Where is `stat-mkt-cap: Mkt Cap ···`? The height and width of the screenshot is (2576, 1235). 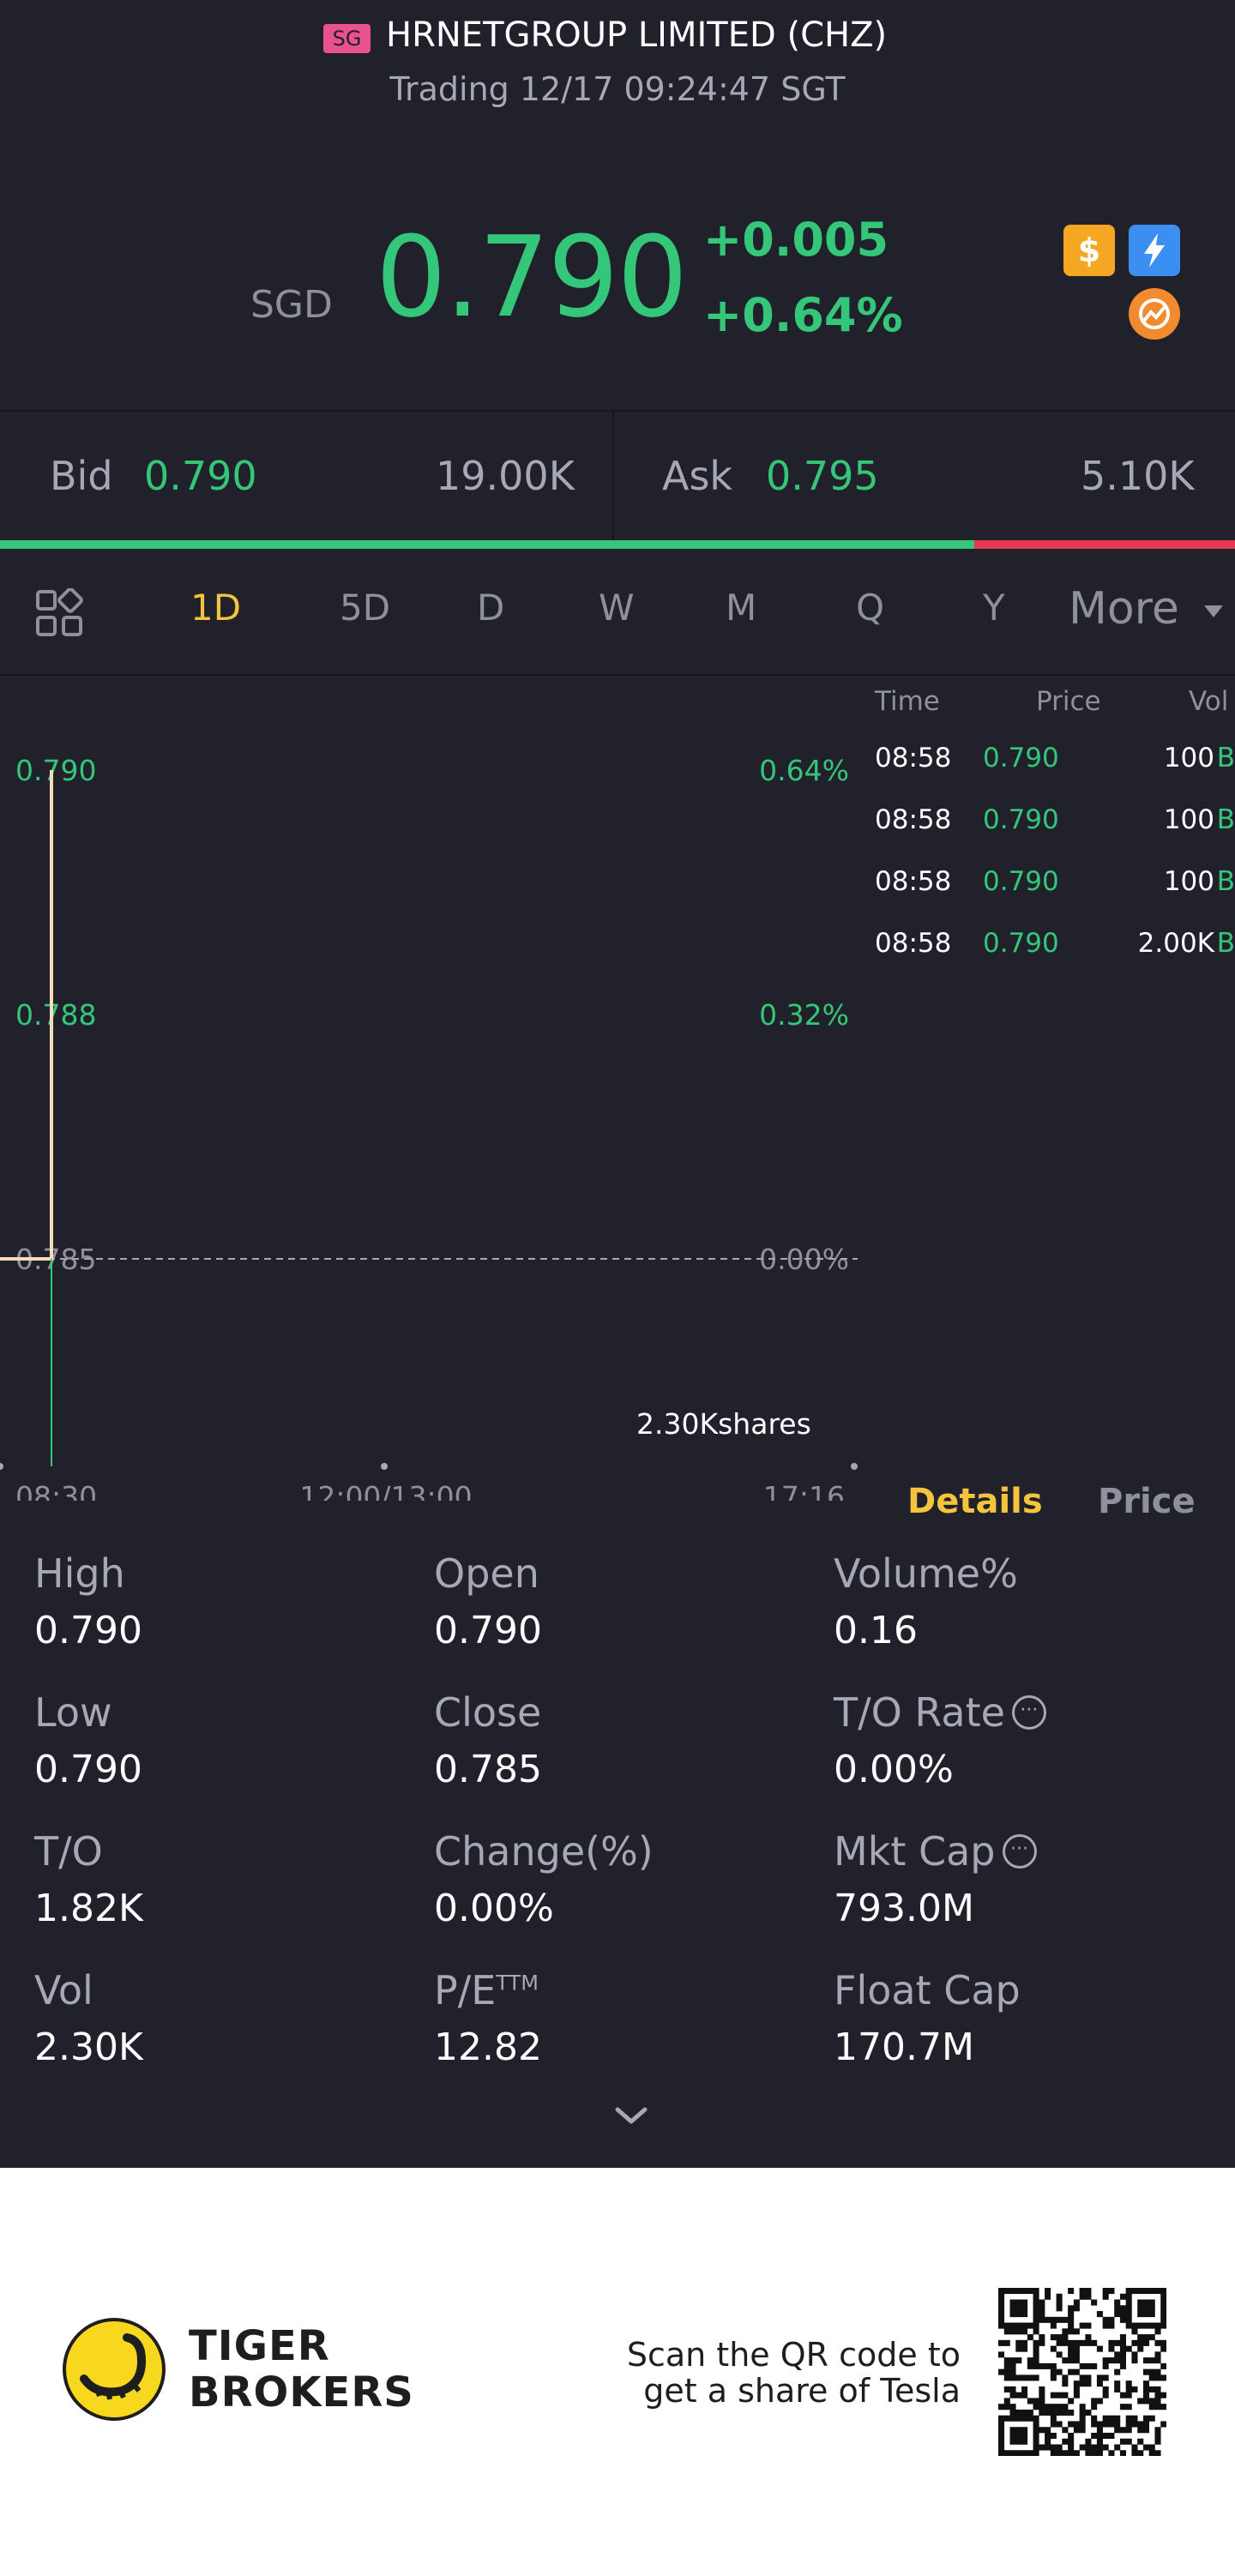
stat-mkt-cap: Mkt Cap ··· is located at coordinates (935, 1851).